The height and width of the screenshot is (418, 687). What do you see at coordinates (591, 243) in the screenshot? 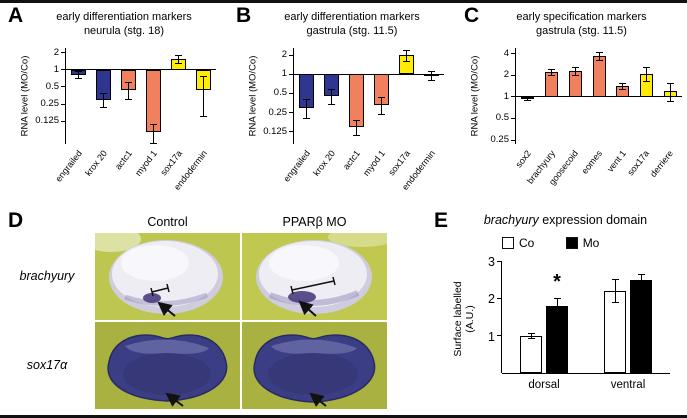
I see `legend-mo-label: Mo` at bounding box center [591, 243].